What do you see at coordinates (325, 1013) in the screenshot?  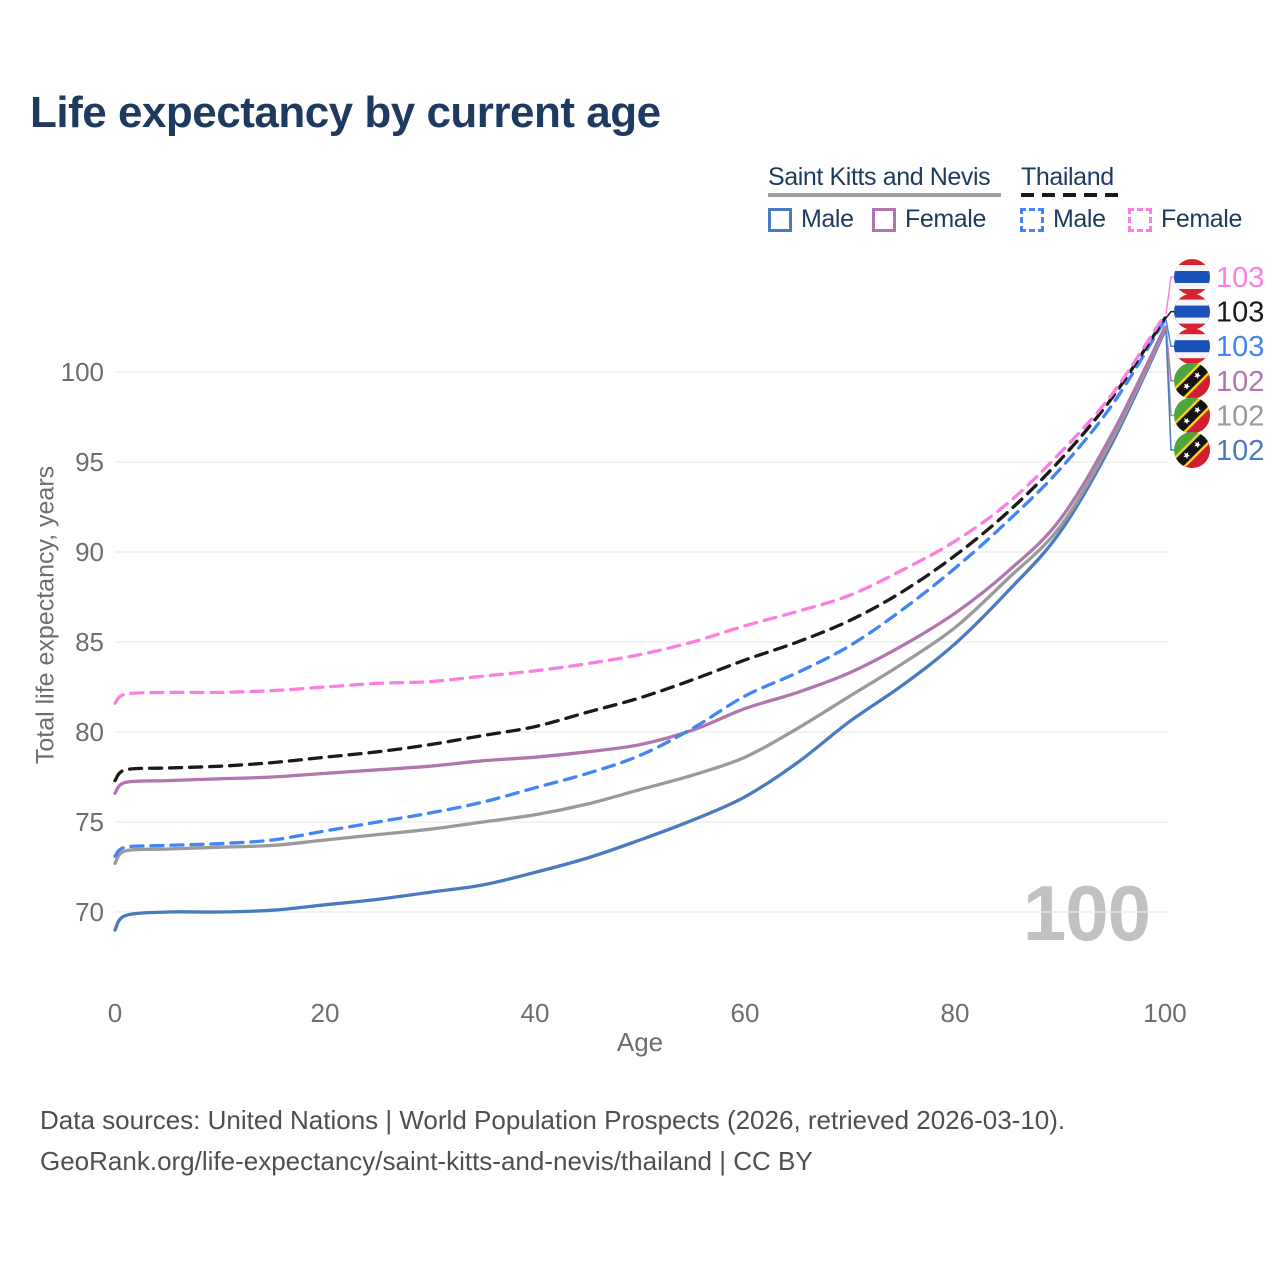 I see `x-tick-20: 20` at bounding box center [325, 1013].